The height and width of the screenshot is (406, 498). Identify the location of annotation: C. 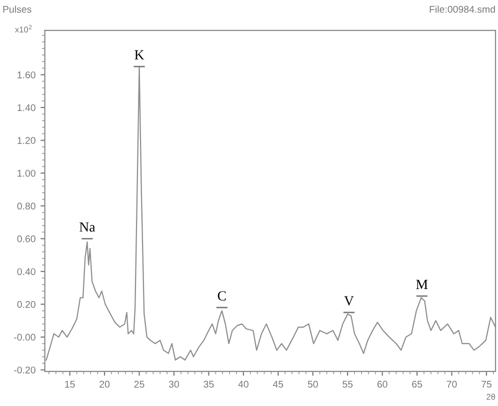
(222, 296).